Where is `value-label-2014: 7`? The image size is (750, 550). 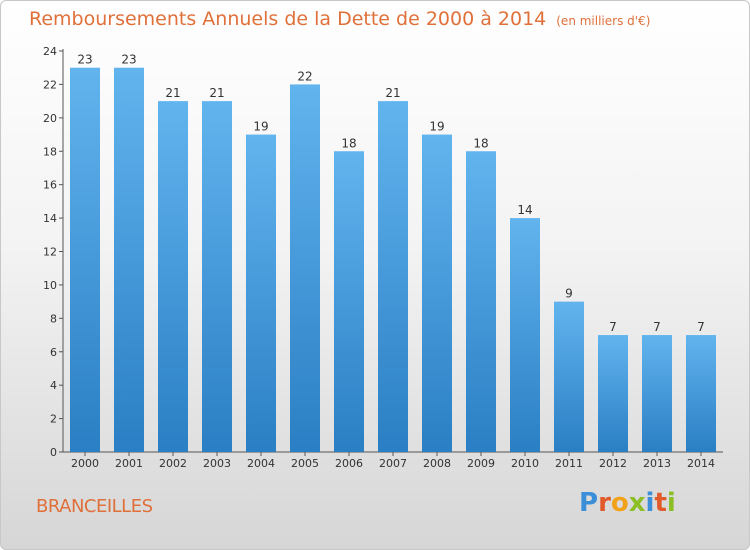 value-label-2014: 7 is located at coordinates (701, 327).